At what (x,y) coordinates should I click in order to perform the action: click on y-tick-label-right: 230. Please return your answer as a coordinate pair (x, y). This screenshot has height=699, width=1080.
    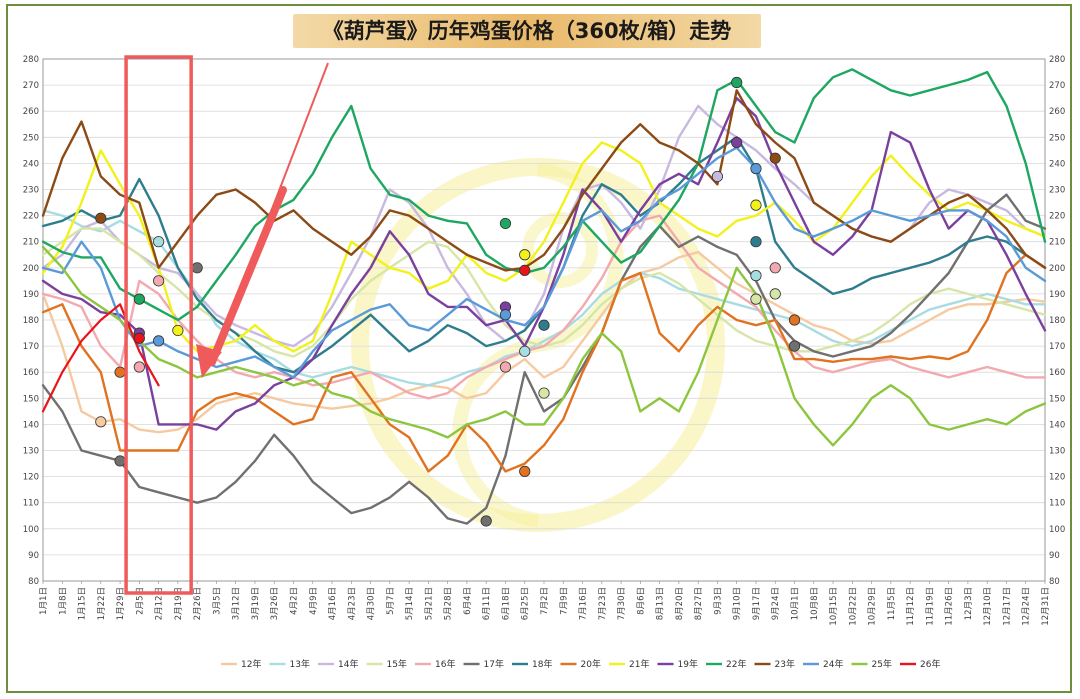
    Looking at the image, I should click on (1057, 191).